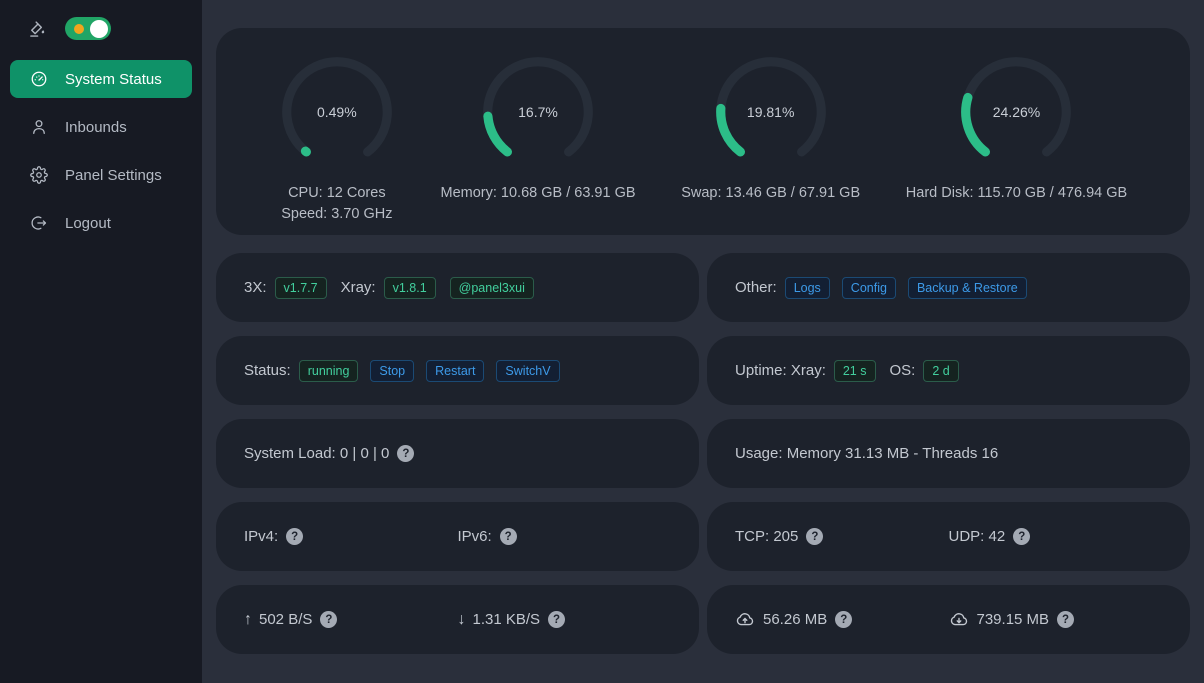 Image resolution: width=1204 pixels, height=683 pixels. Describe the element at coordinates (807, 287) in the screenshot. I see `logs-button: Logs` at that location.